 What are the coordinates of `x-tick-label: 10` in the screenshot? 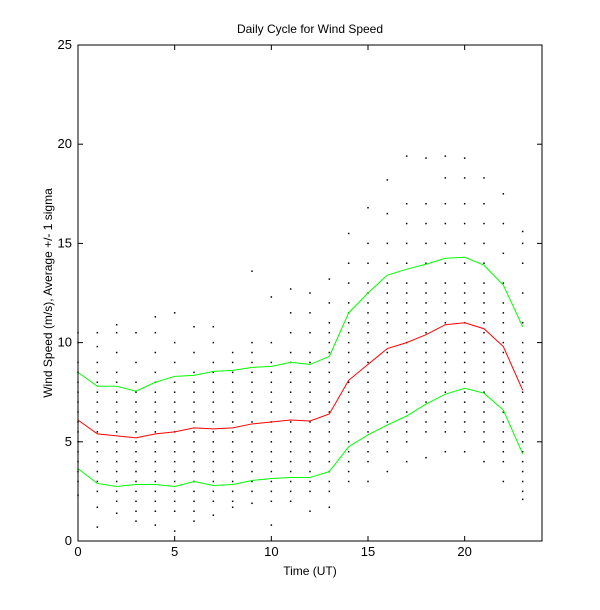 It's located at (271, 551).